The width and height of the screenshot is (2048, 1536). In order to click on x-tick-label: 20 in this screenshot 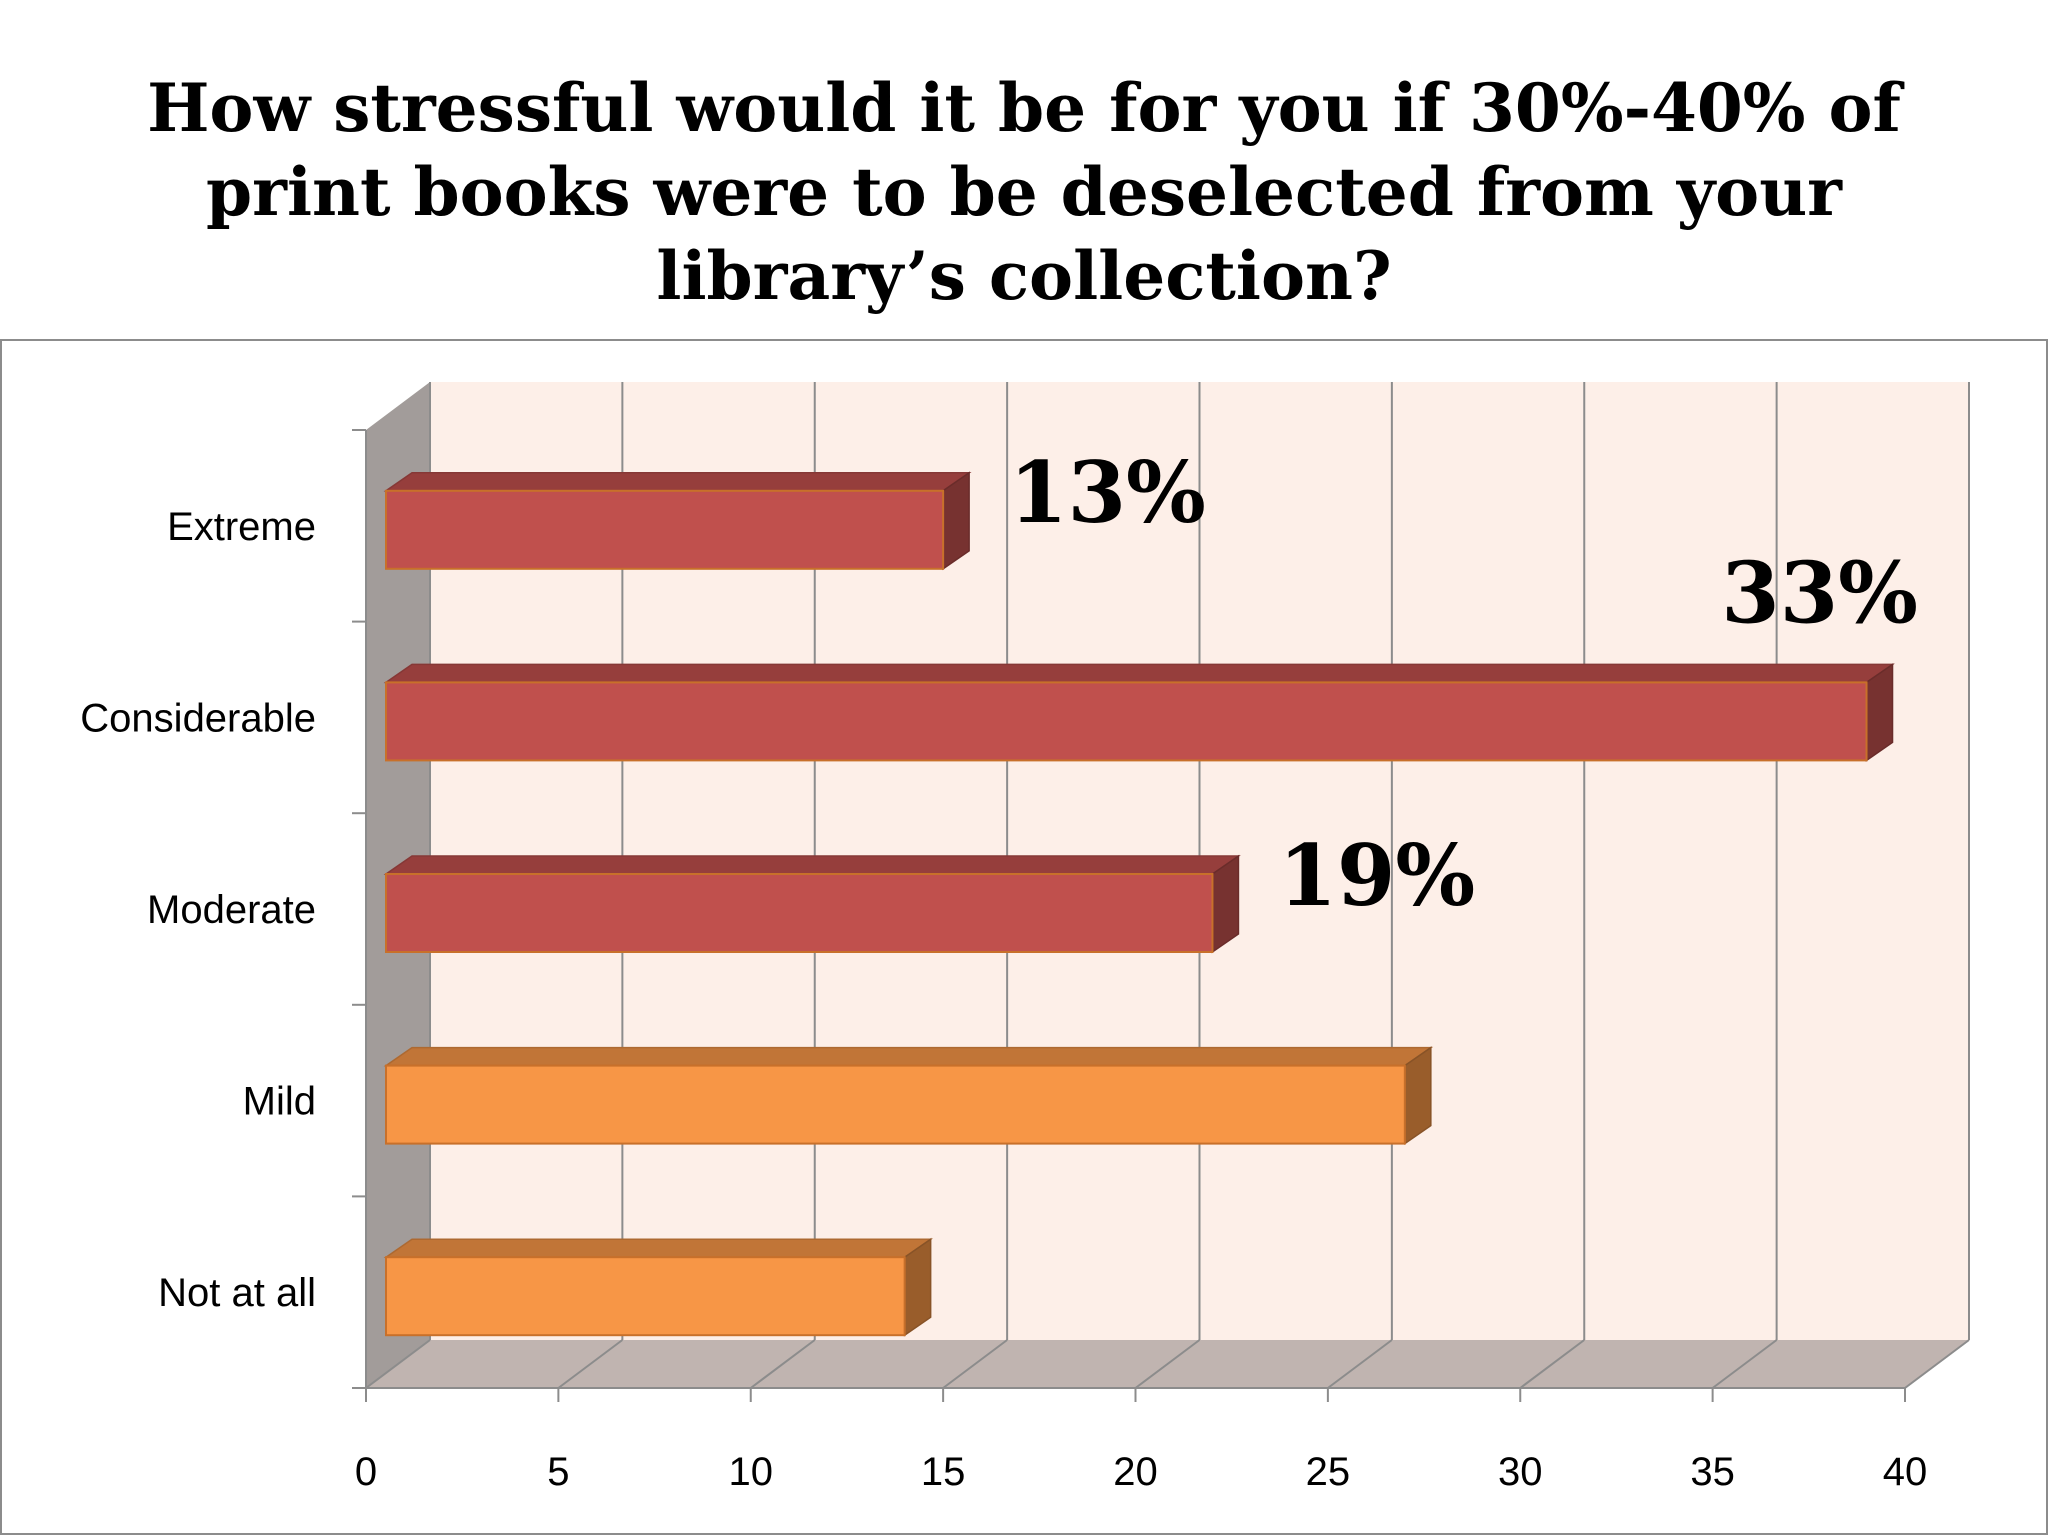, I will do `click(1135, 1472)`.